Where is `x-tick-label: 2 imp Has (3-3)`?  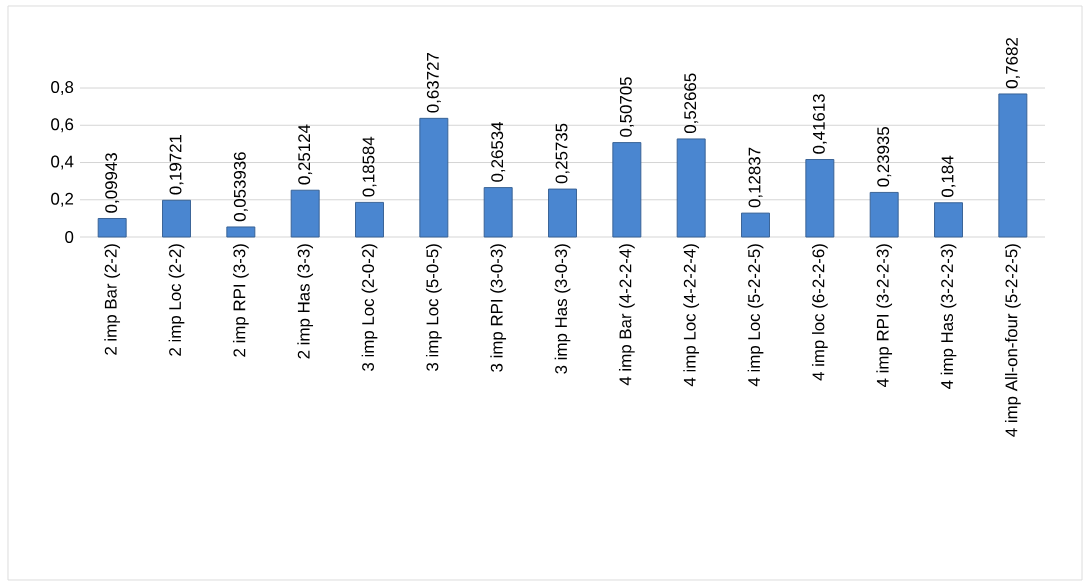
x-tick-label: 2 imp Has (3-3) is located at coordinates (305, 301).